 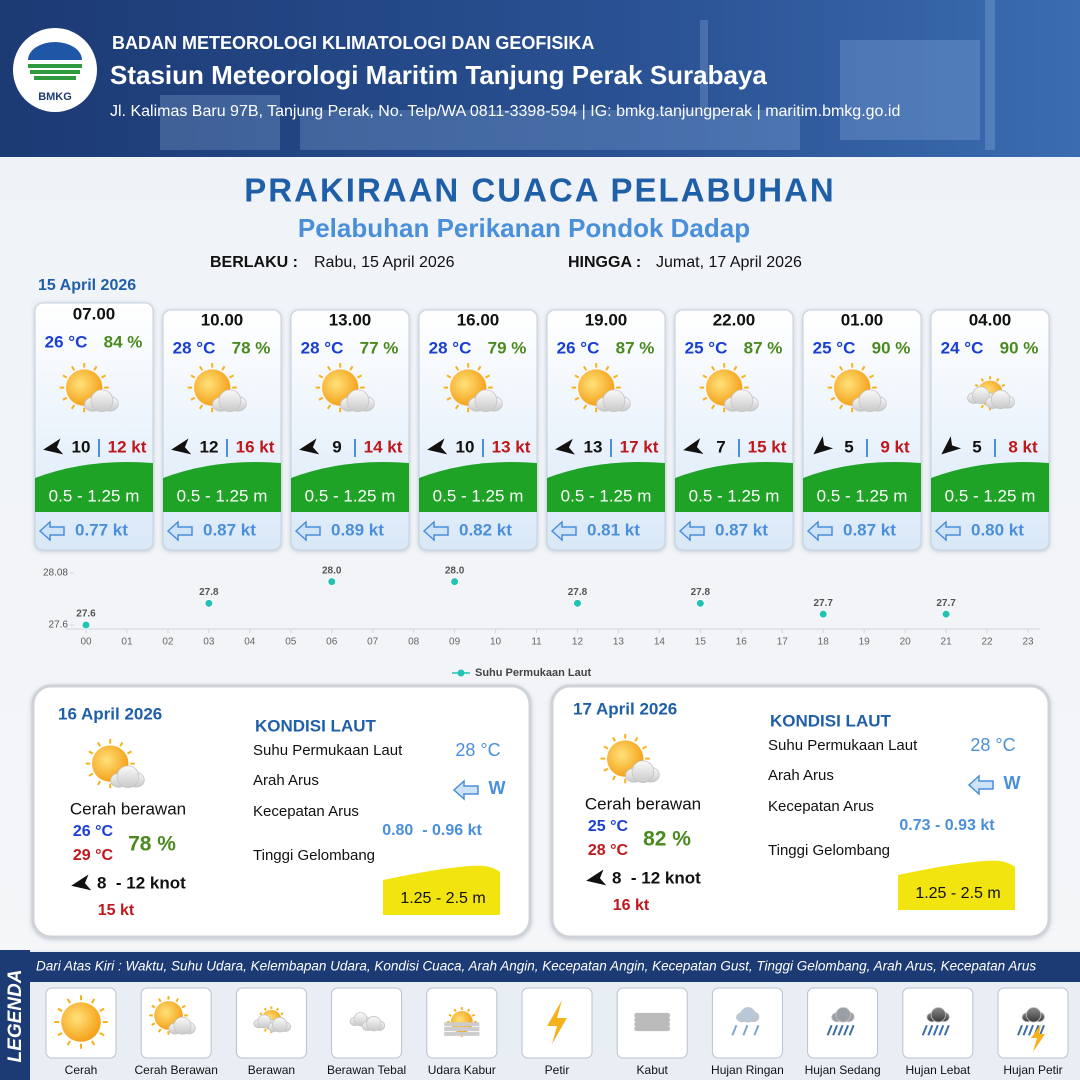 What do you see at coordinates (306, 811) in the screenshot?
I see `current-speed-label: Kecepatan Arus` at bounding box center [306, 811].